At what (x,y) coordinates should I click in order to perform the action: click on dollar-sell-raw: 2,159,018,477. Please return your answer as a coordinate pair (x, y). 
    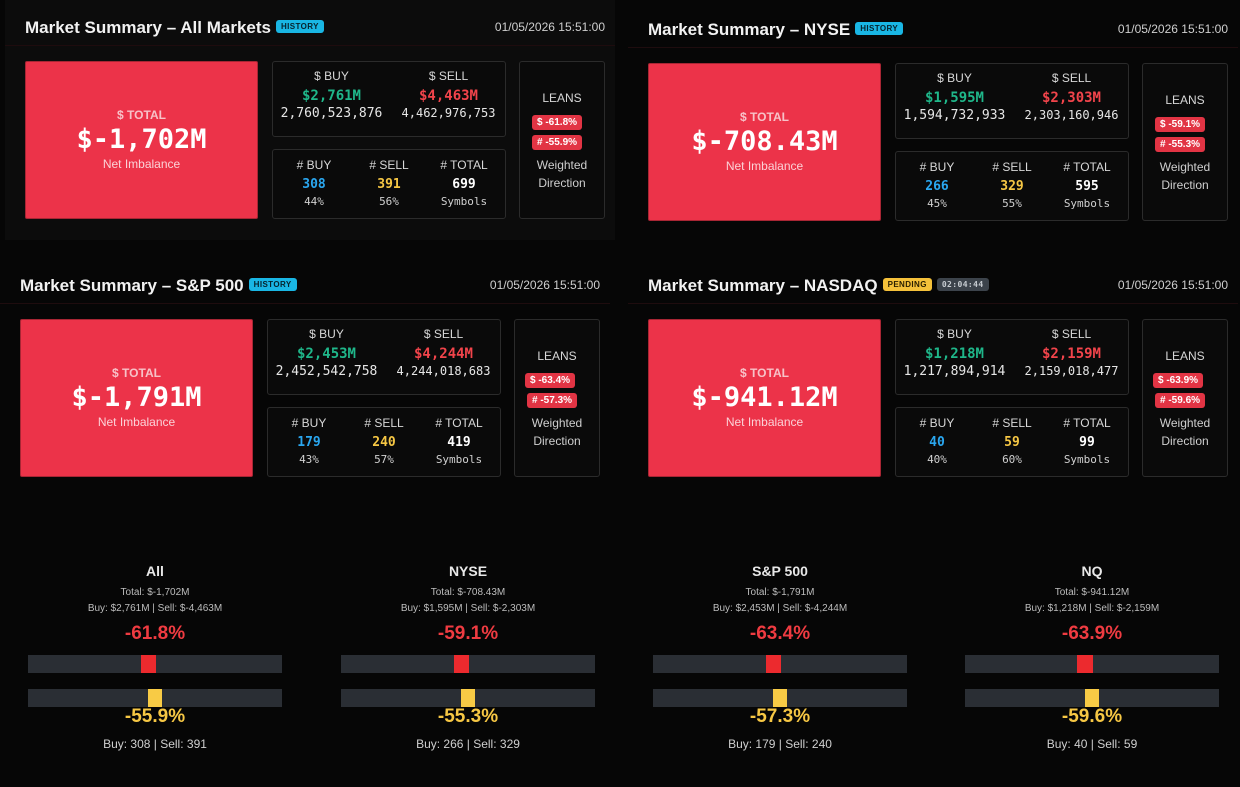
    Looking at the image, I should click on (1071, 371).